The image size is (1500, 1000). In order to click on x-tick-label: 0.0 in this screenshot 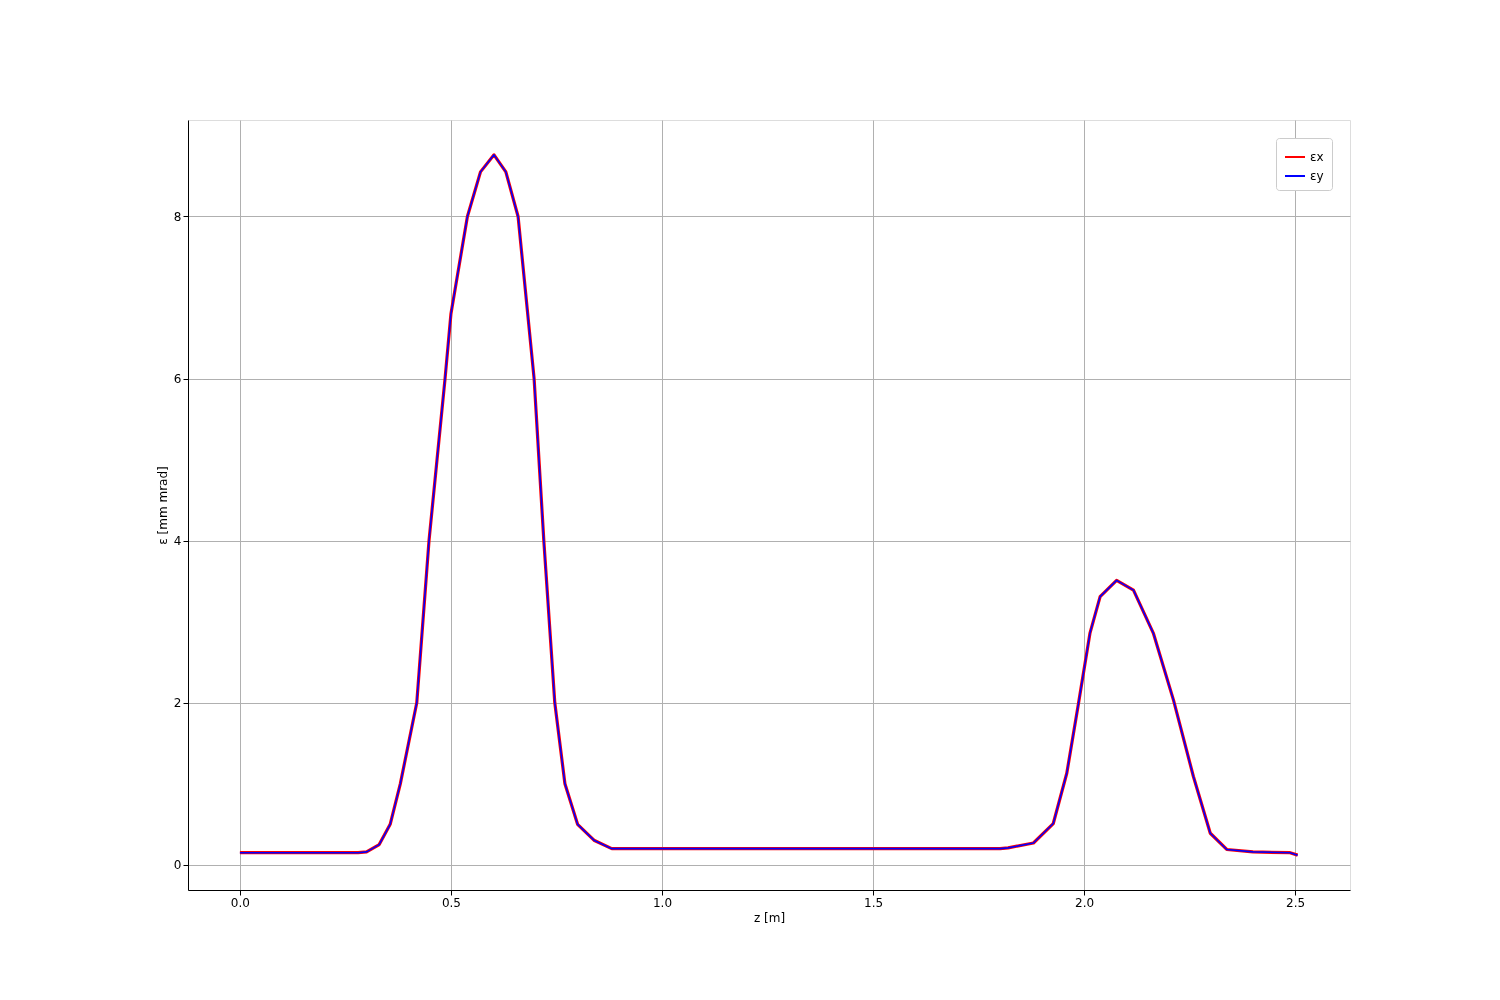, I will do `click(240, 902)`.